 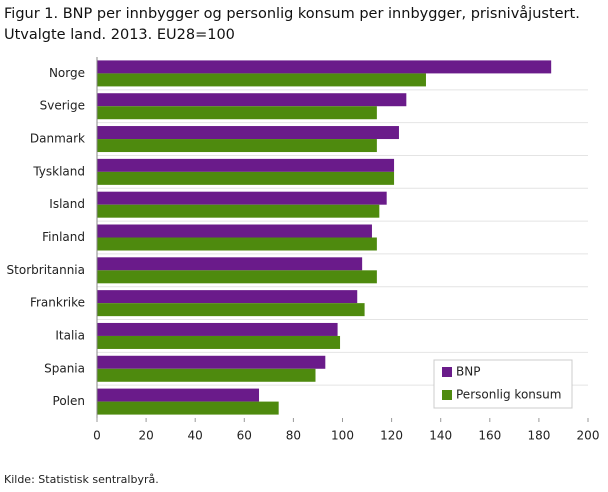 What do you see at coordinates (195, 436) in the screenshot?
I see `x-tick-label: 40` at bounding box center [195, 436].